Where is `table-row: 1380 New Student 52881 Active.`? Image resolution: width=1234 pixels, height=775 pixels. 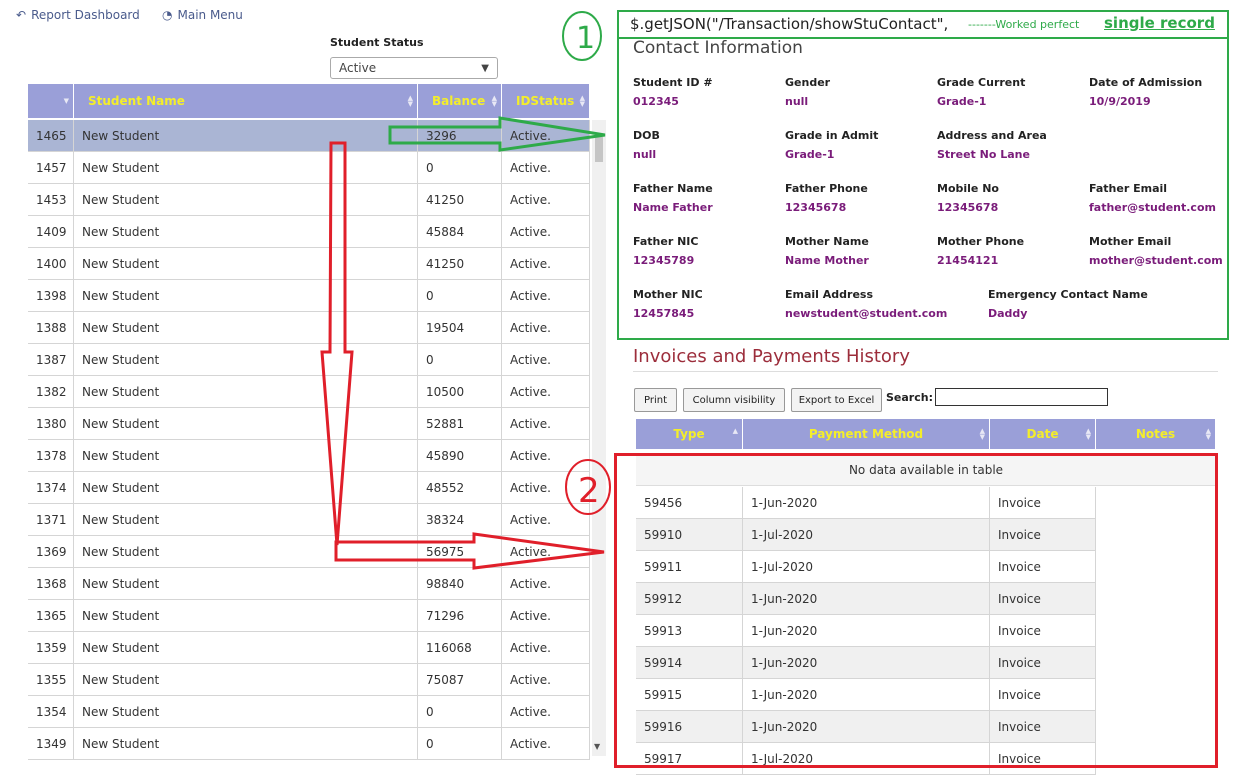
table-row: 1380 New Student 52881 Active. is located at coordinates (309, 424).